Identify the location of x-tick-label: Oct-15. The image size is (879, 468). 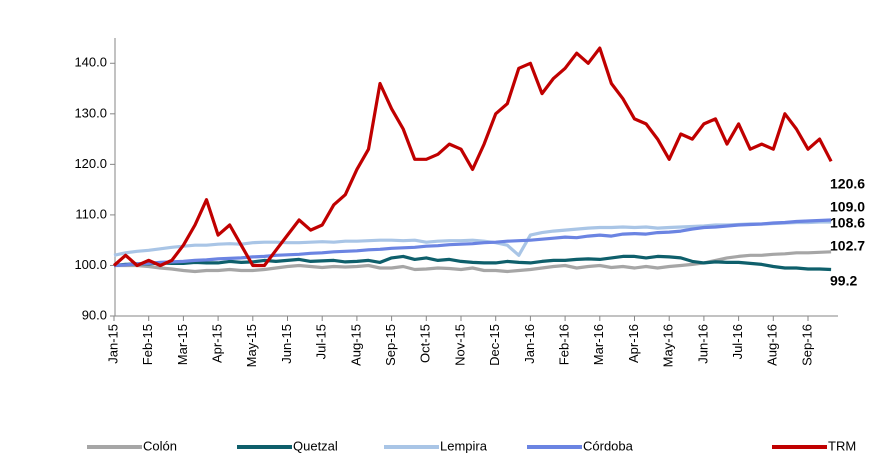
(425, 343).